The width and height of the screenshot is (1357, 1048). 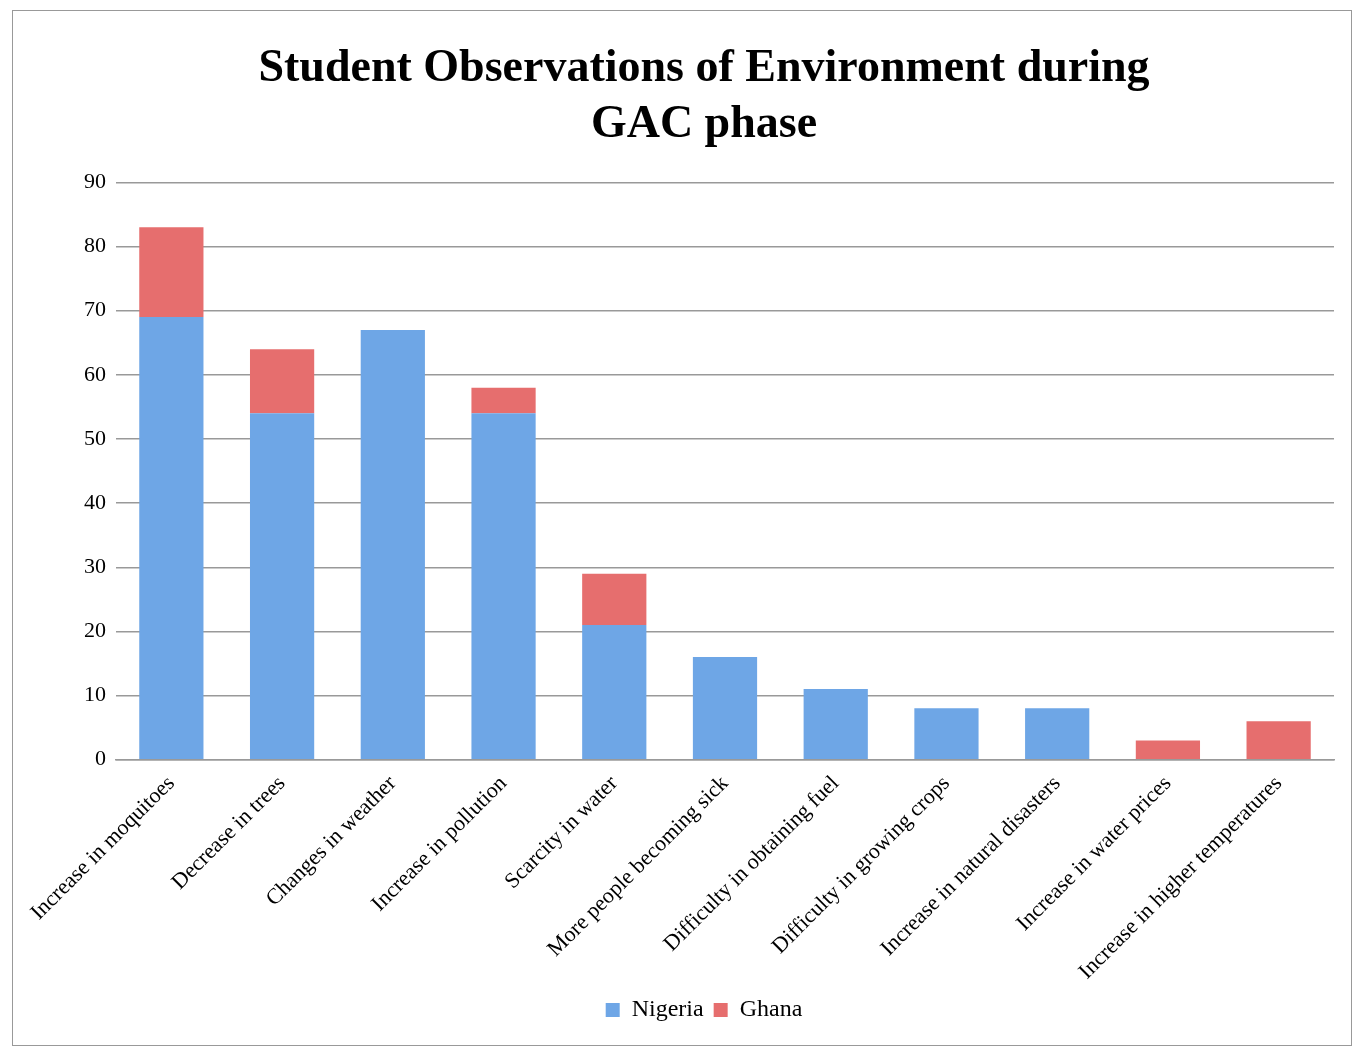 I want to click on legend-label: Nigeria, so click(x=668, y=1008).